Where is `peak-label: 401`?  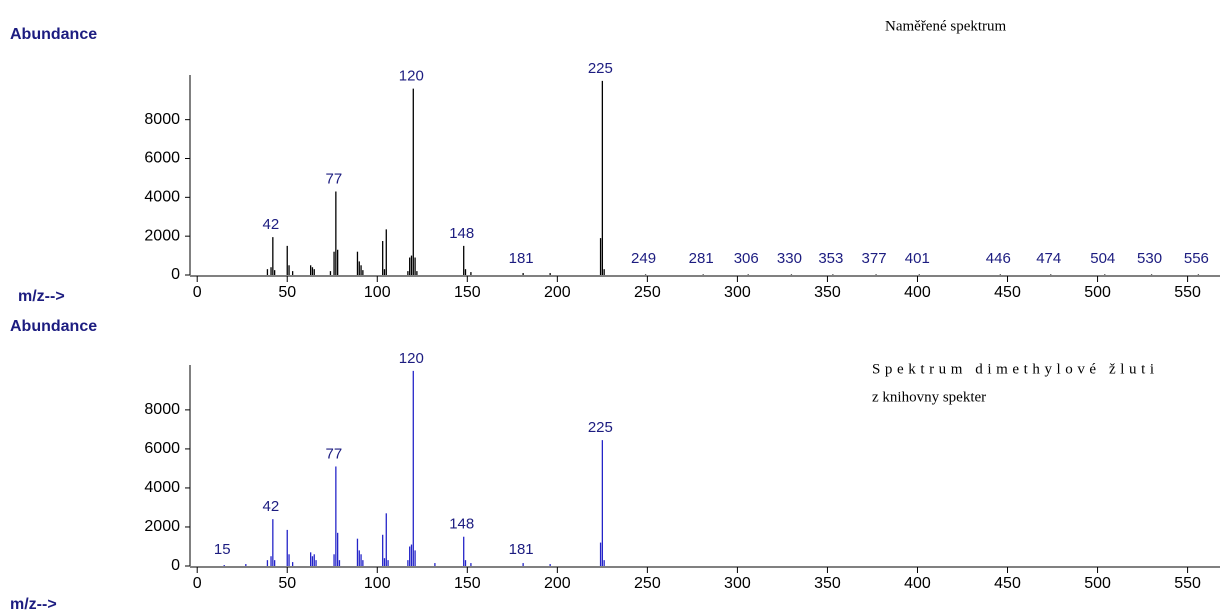
peak-label: 401 is located at coordinates (917, 258).